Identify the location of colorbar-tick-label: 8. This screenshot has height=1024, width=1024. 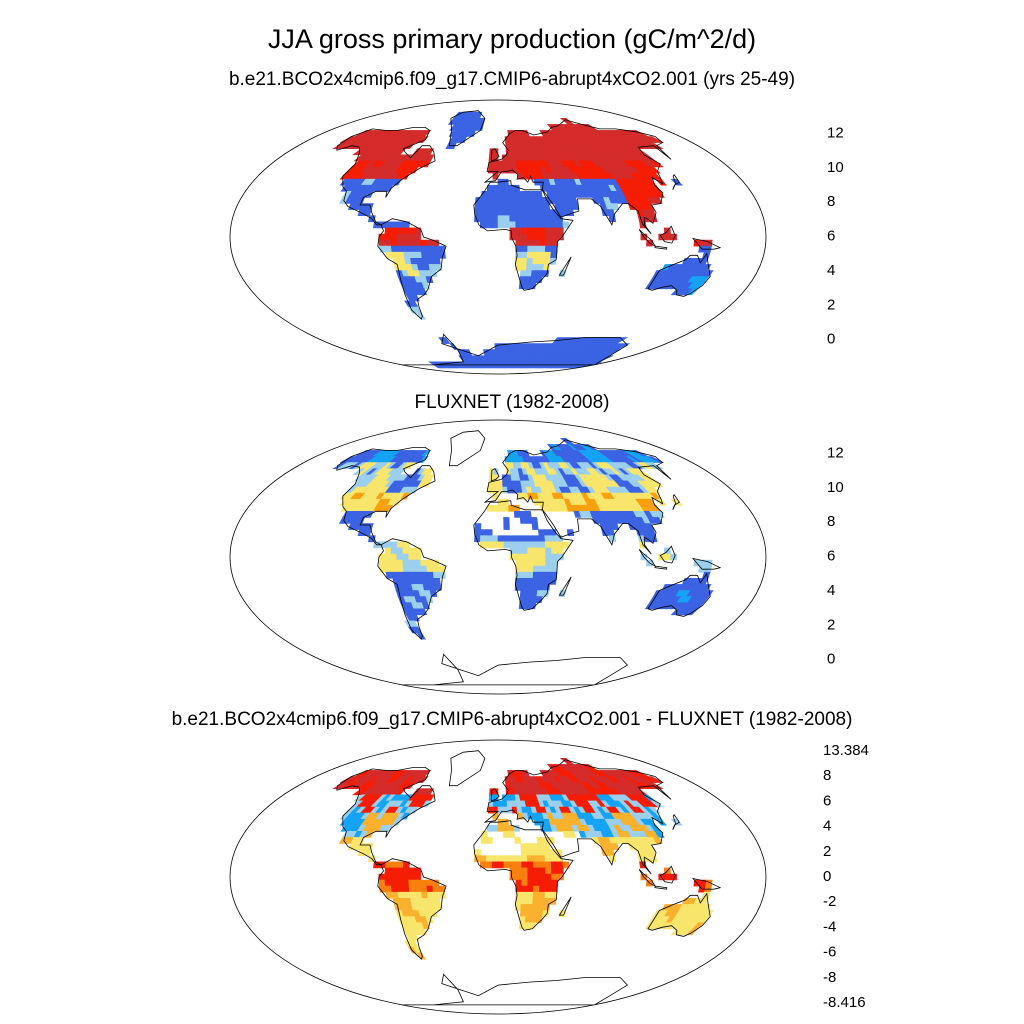
(827, 775).